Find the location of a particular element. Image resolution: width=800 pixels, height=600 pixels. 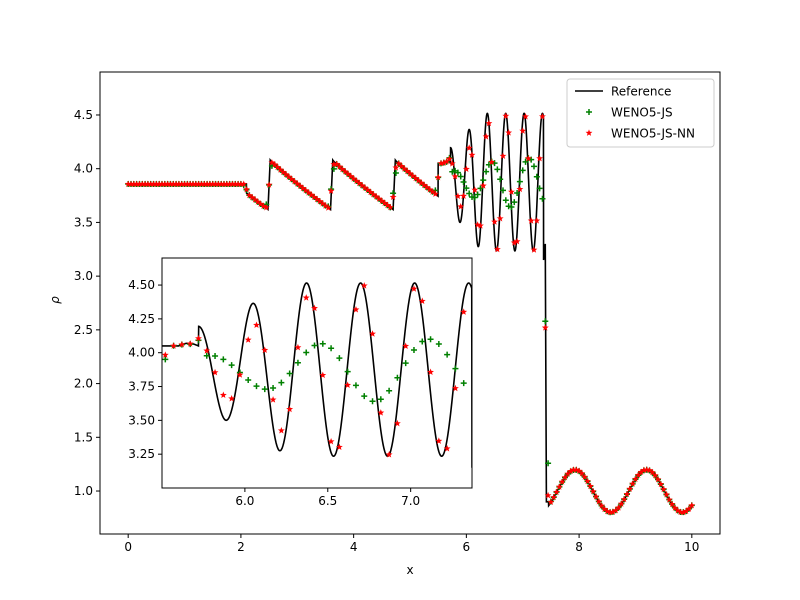

x-tick-label: 8 is located at coordinates (579, 547).